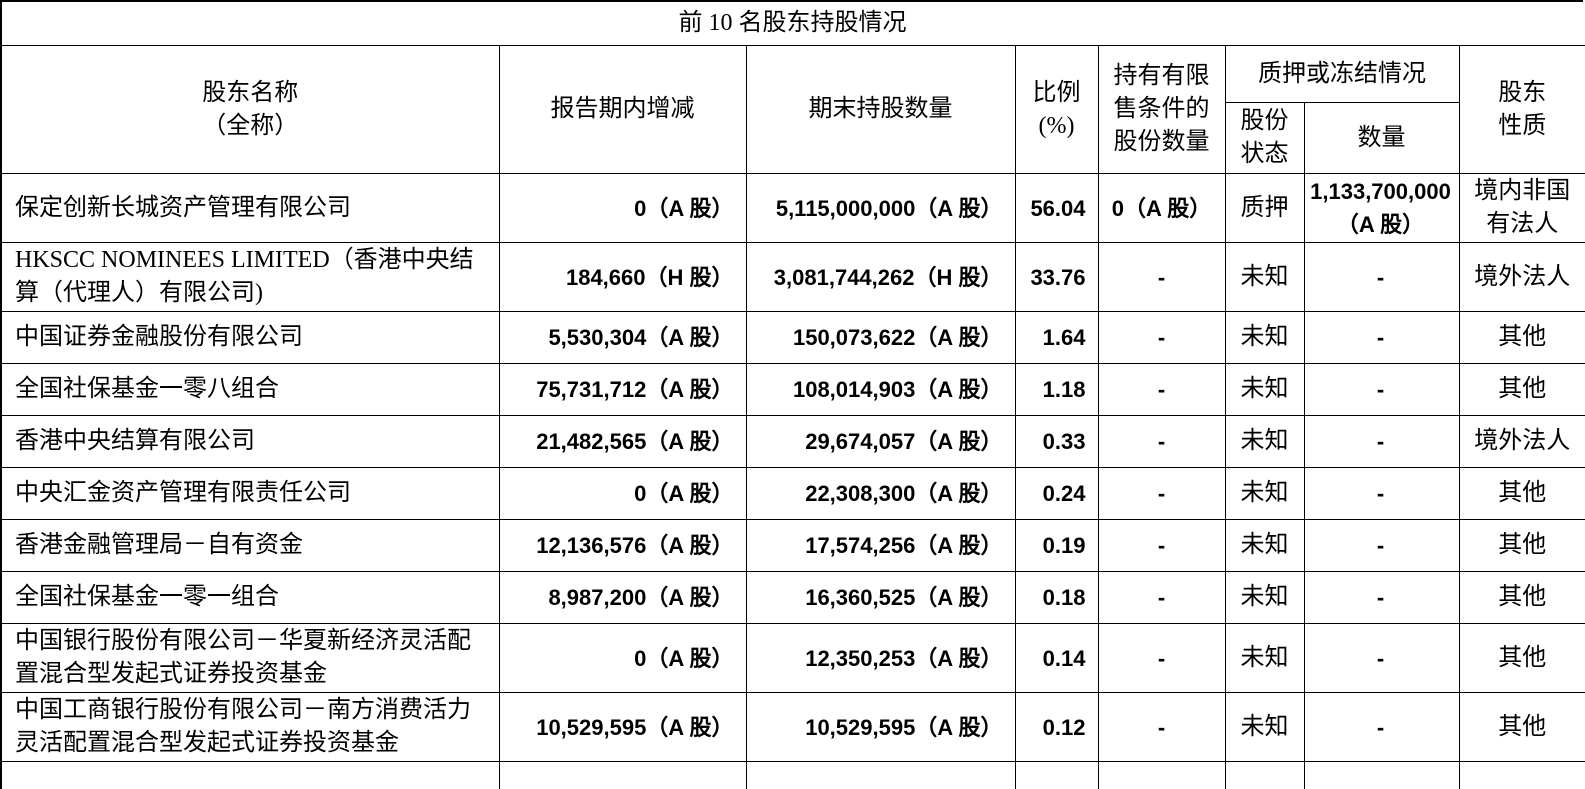 This screenshot has height=789, width=1585. I want to click on header-line: (%), so click(1056, 125).